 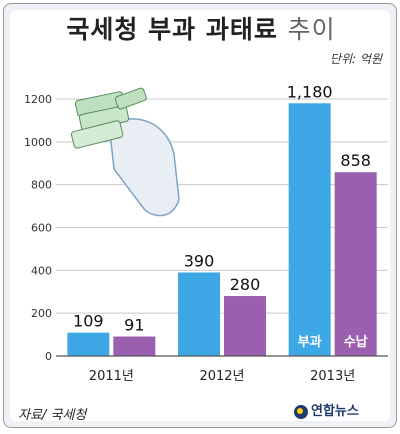 What do you see at coordinates (88, 321) in the screenshot?
I see `data-label: 109` at bounding box center [88, 321].